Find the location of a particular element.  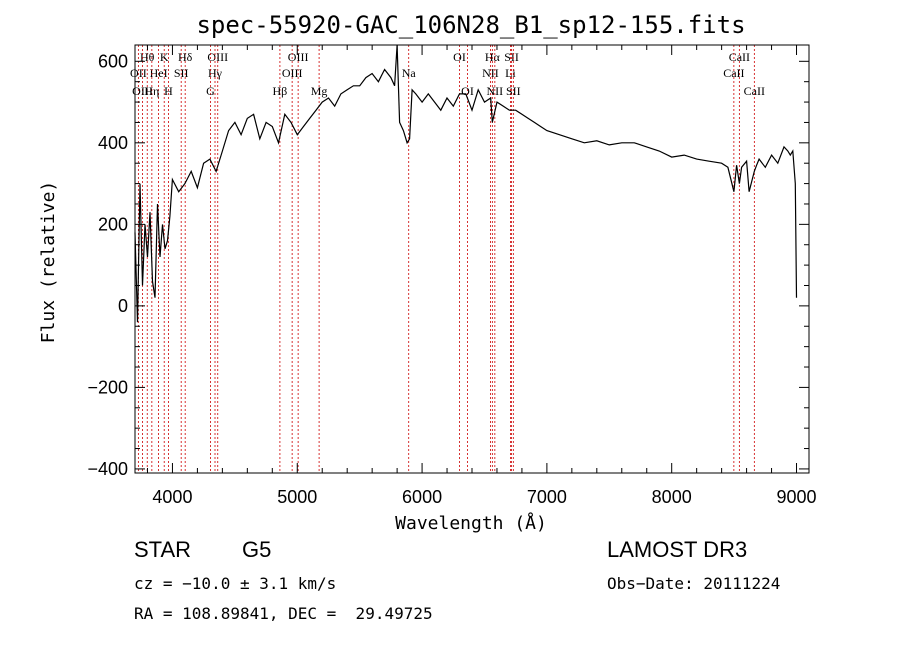

y-tick-label: −400 is located at coordinates (107, 469).